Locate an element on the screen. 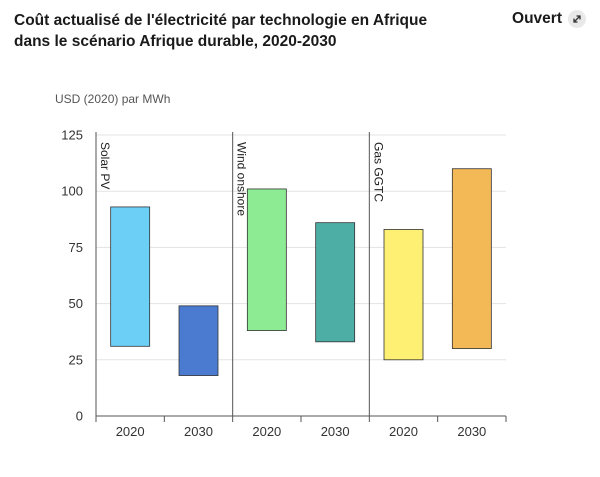 This screenshot has width=600, height=477. y-tick-label: 50 is located at coordinates (76, 303).